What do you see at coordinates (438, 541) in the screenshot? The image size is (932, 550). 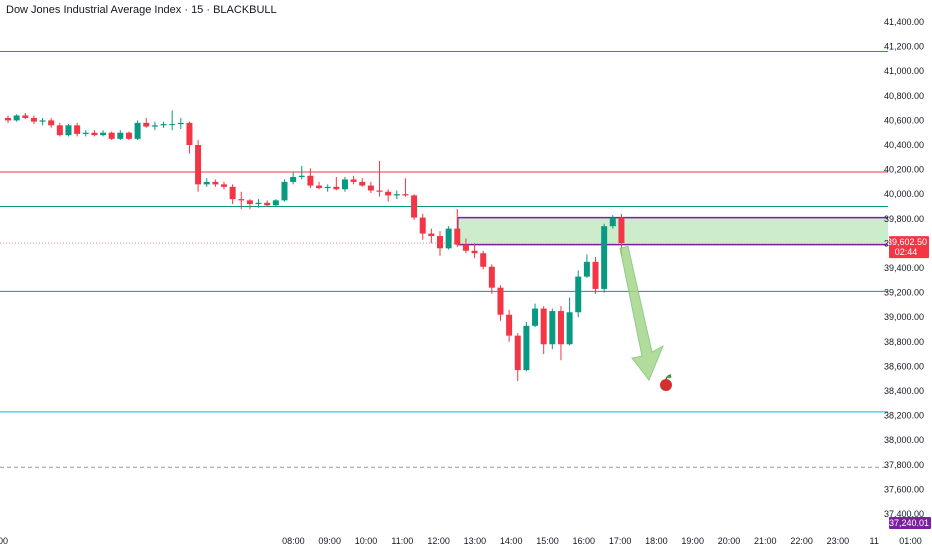 I see `time-tick-label: 12:00` at bounding box center [438, 541].